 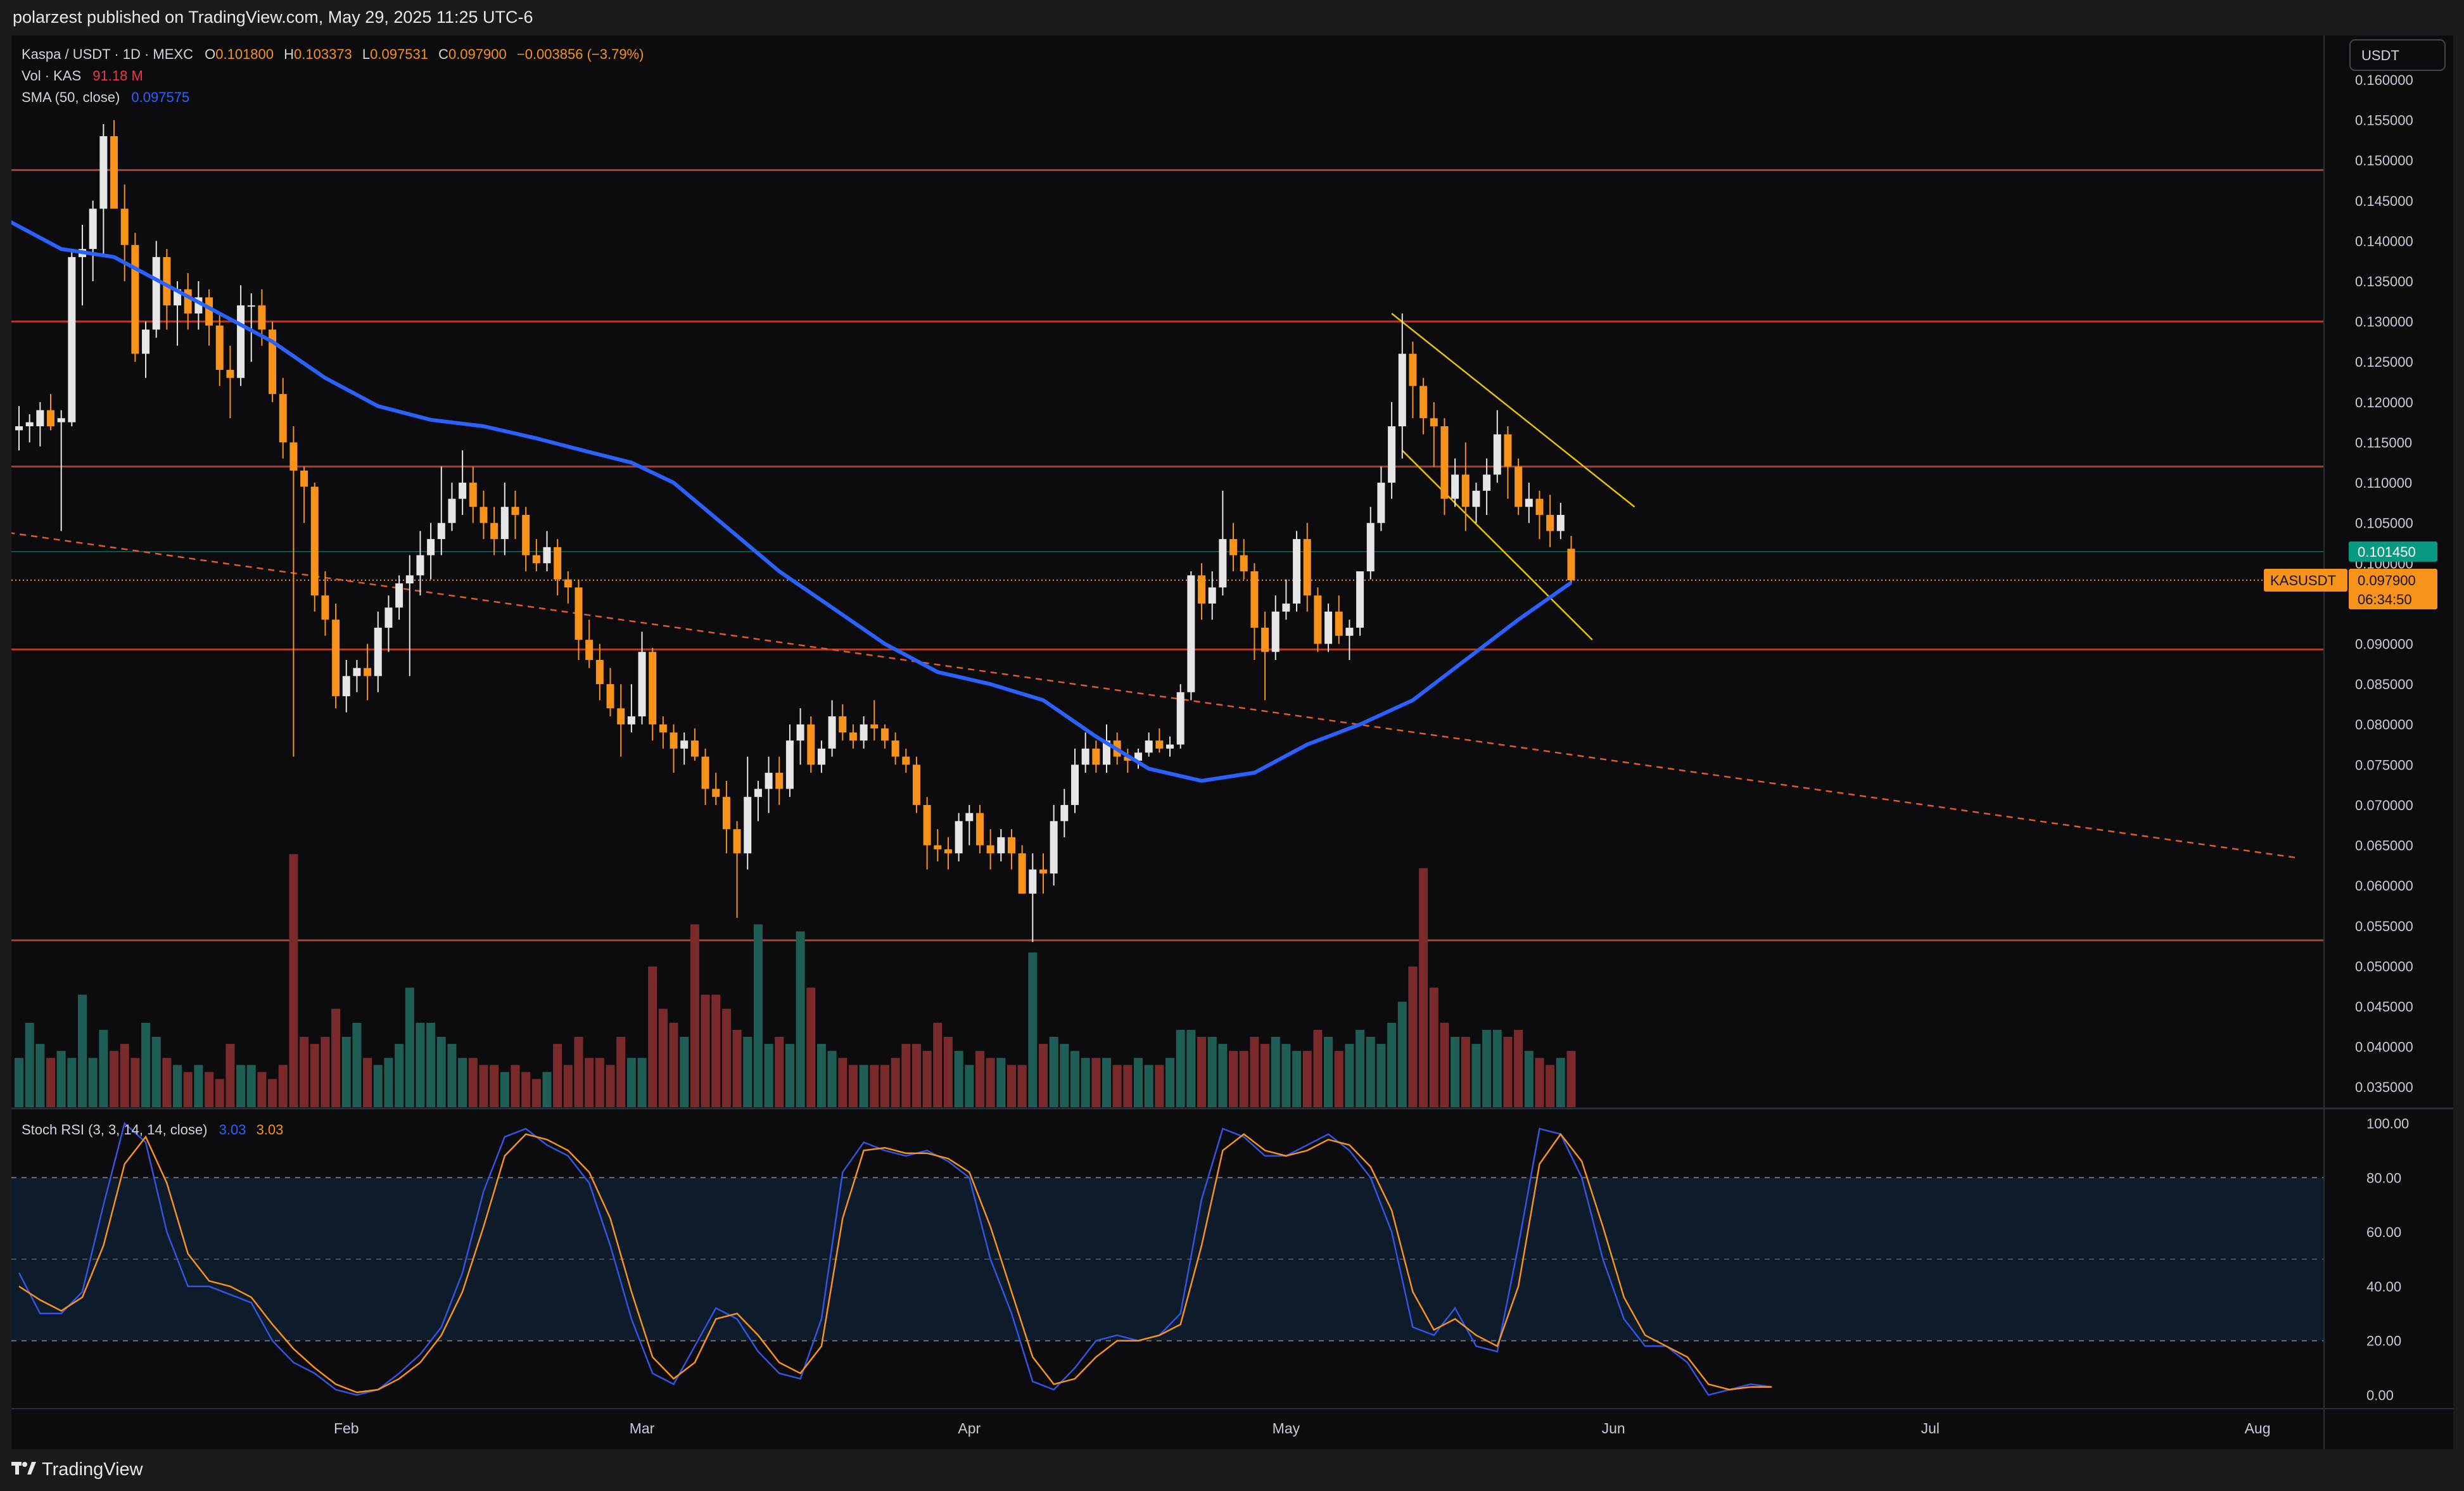 I want to click on currency-label: USDT, so click(x=2380, y=55).